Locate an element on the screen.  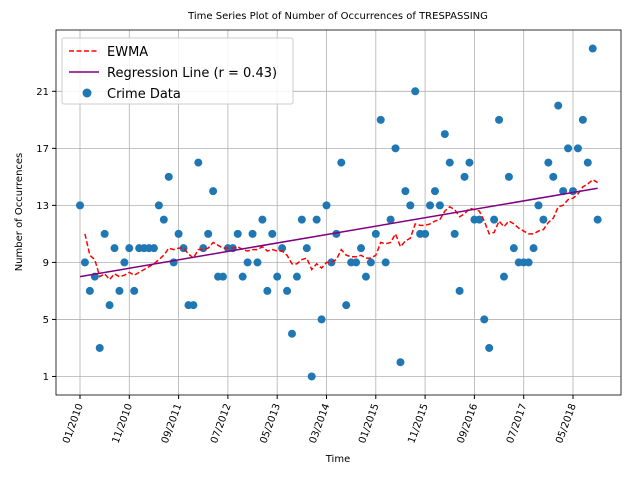
x-axis-label: Time is located at coordinates (337, 459).